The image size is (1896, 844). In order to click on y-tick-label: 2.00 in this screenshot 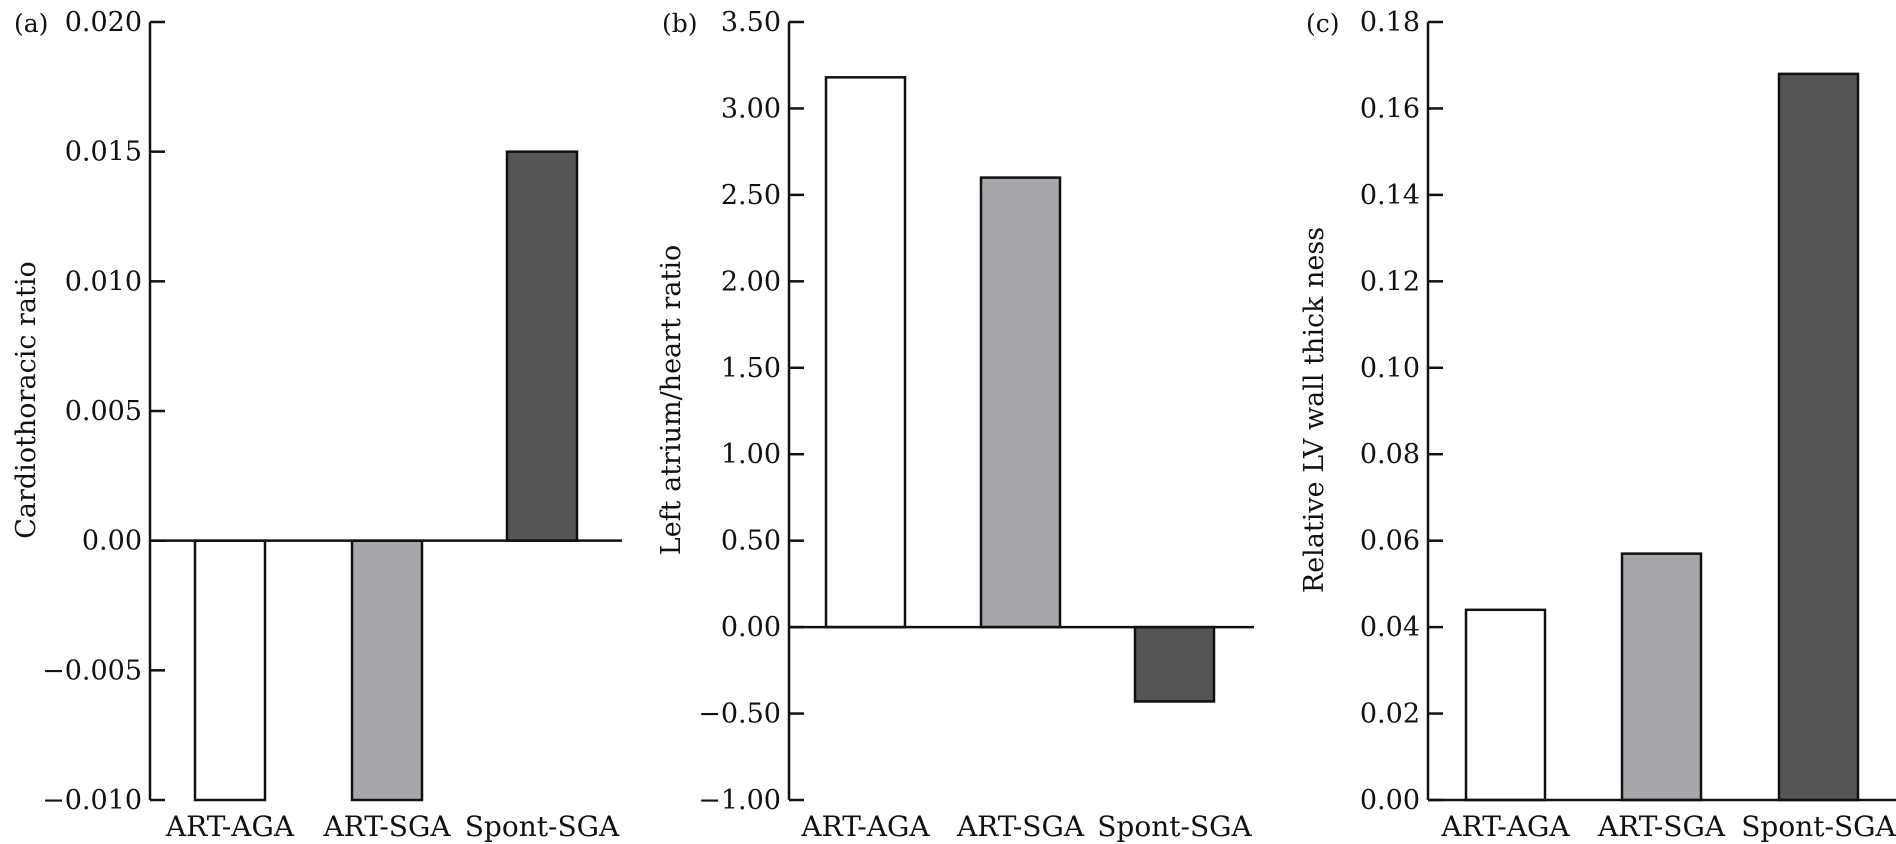, I will do `click(751, 281)`.